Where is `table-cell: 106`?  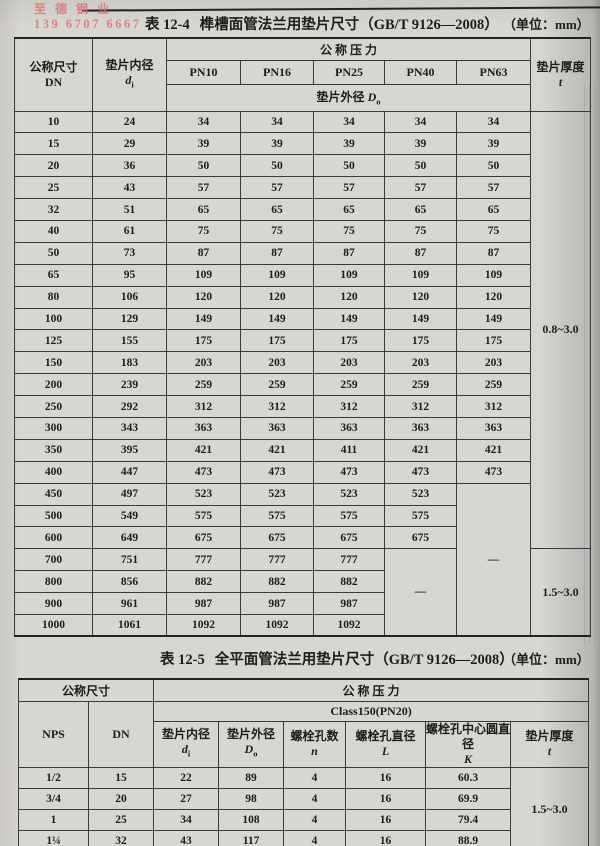
table-cell: 106 is located at coordinates (129, 297).